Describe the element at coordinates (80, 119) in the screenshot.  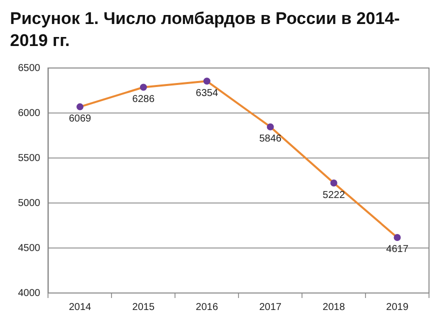
I see `data-label: 6069` at that location.